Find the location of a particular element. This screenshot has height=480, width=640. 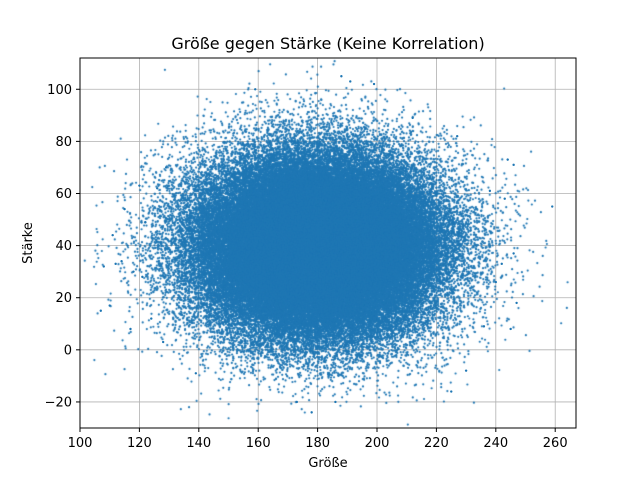

x-tick-label: 200 is located at coordinates (377, 443).